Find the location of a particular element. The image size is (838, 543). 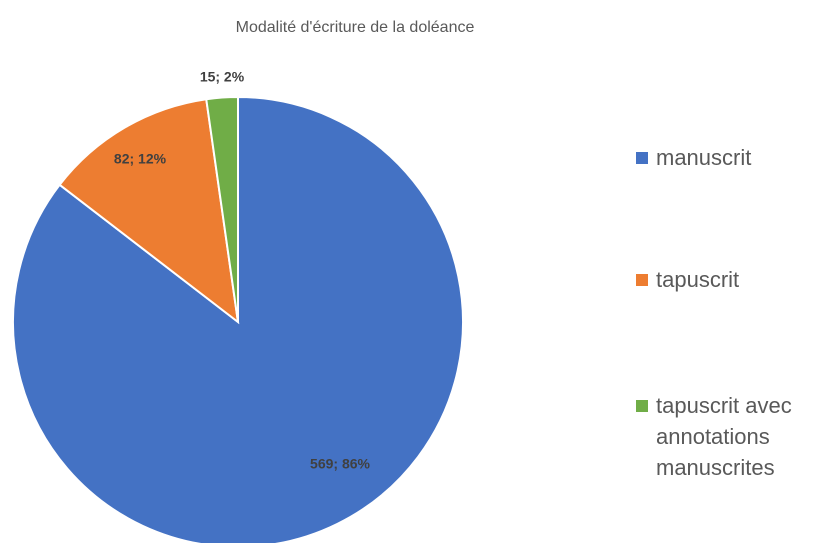

legend-label: tapuscrit avec annotations manuscrites is located at coordinates (724, 436).